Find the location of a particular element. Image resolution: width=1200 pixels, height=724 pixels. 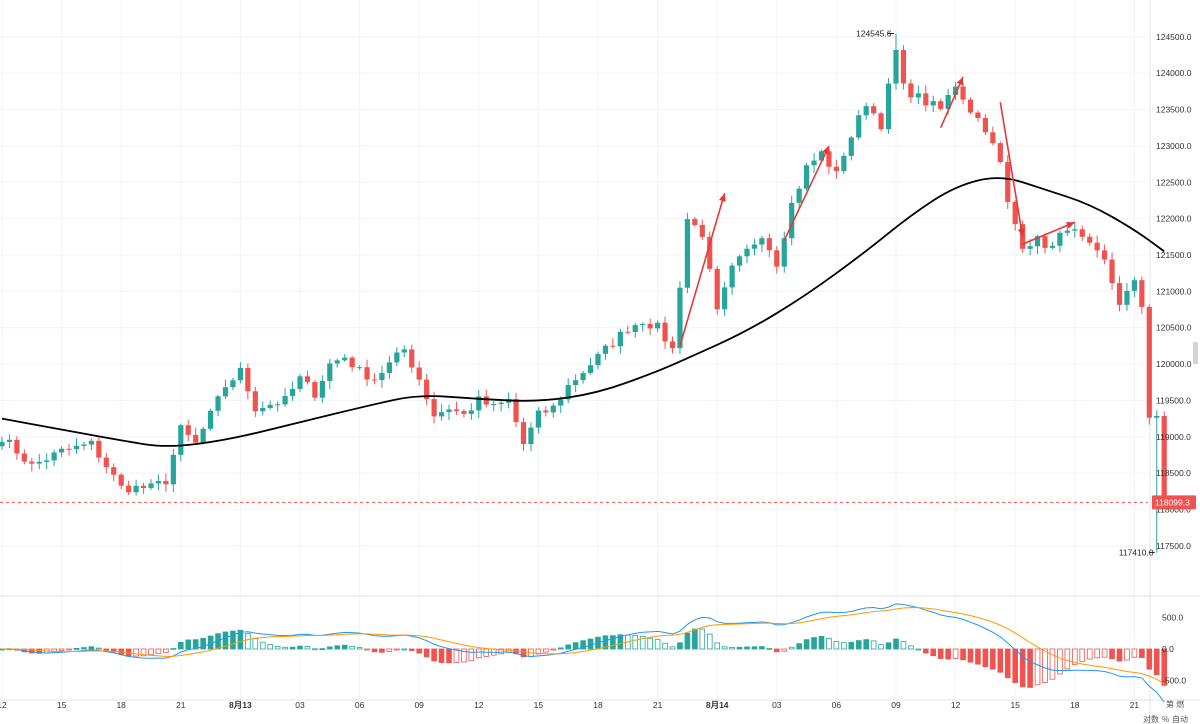

macd-panel is located at coordinates (584, 653).